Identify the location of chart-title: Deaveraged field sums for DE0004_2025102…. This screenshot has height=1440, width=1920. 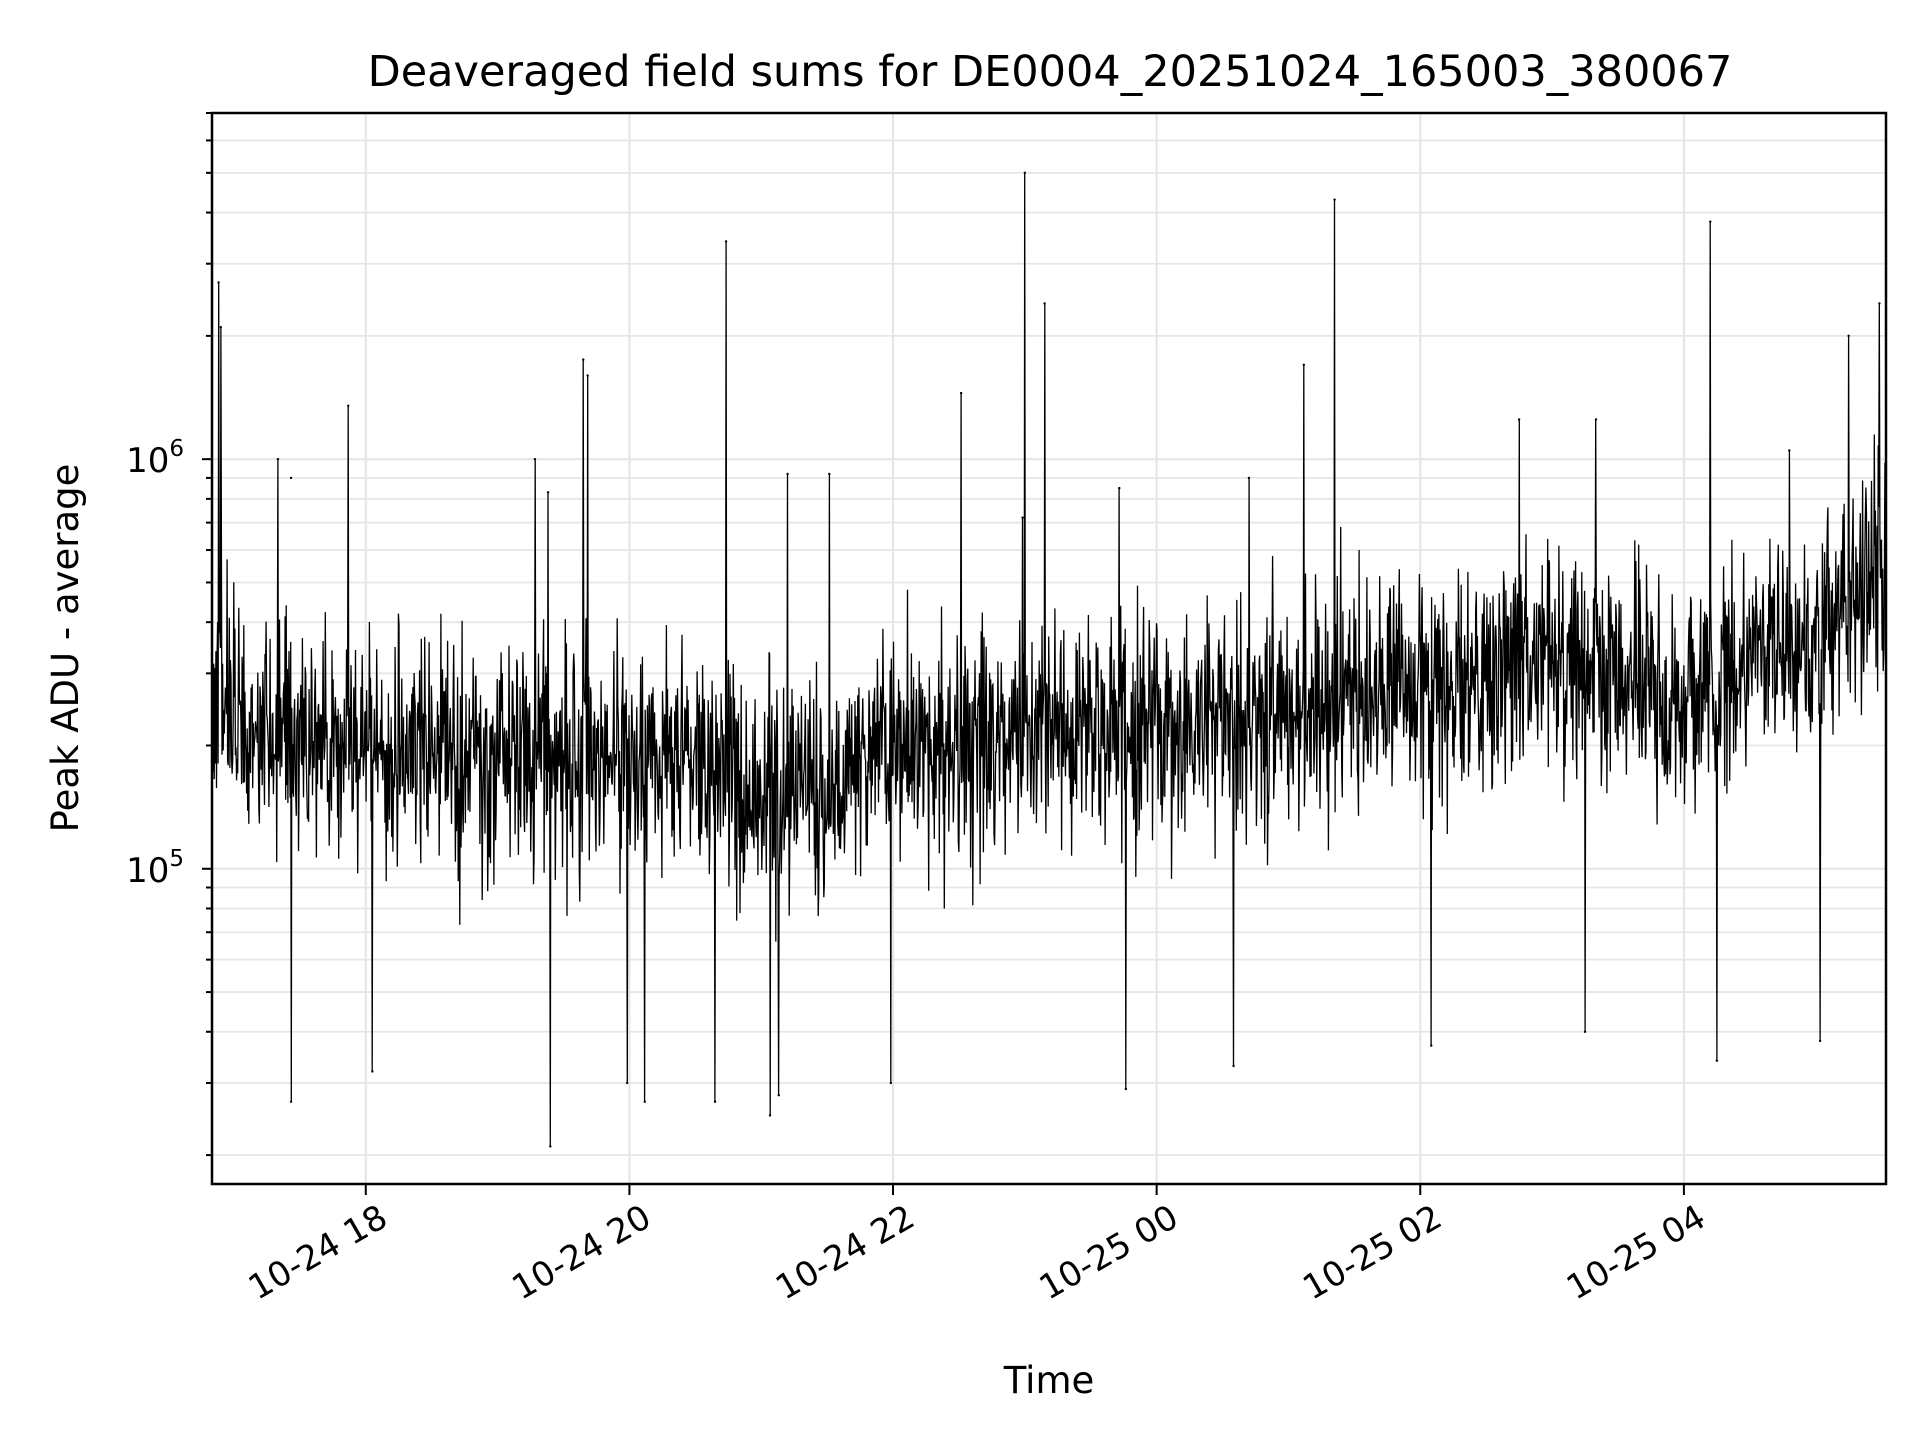
(1050, 72).